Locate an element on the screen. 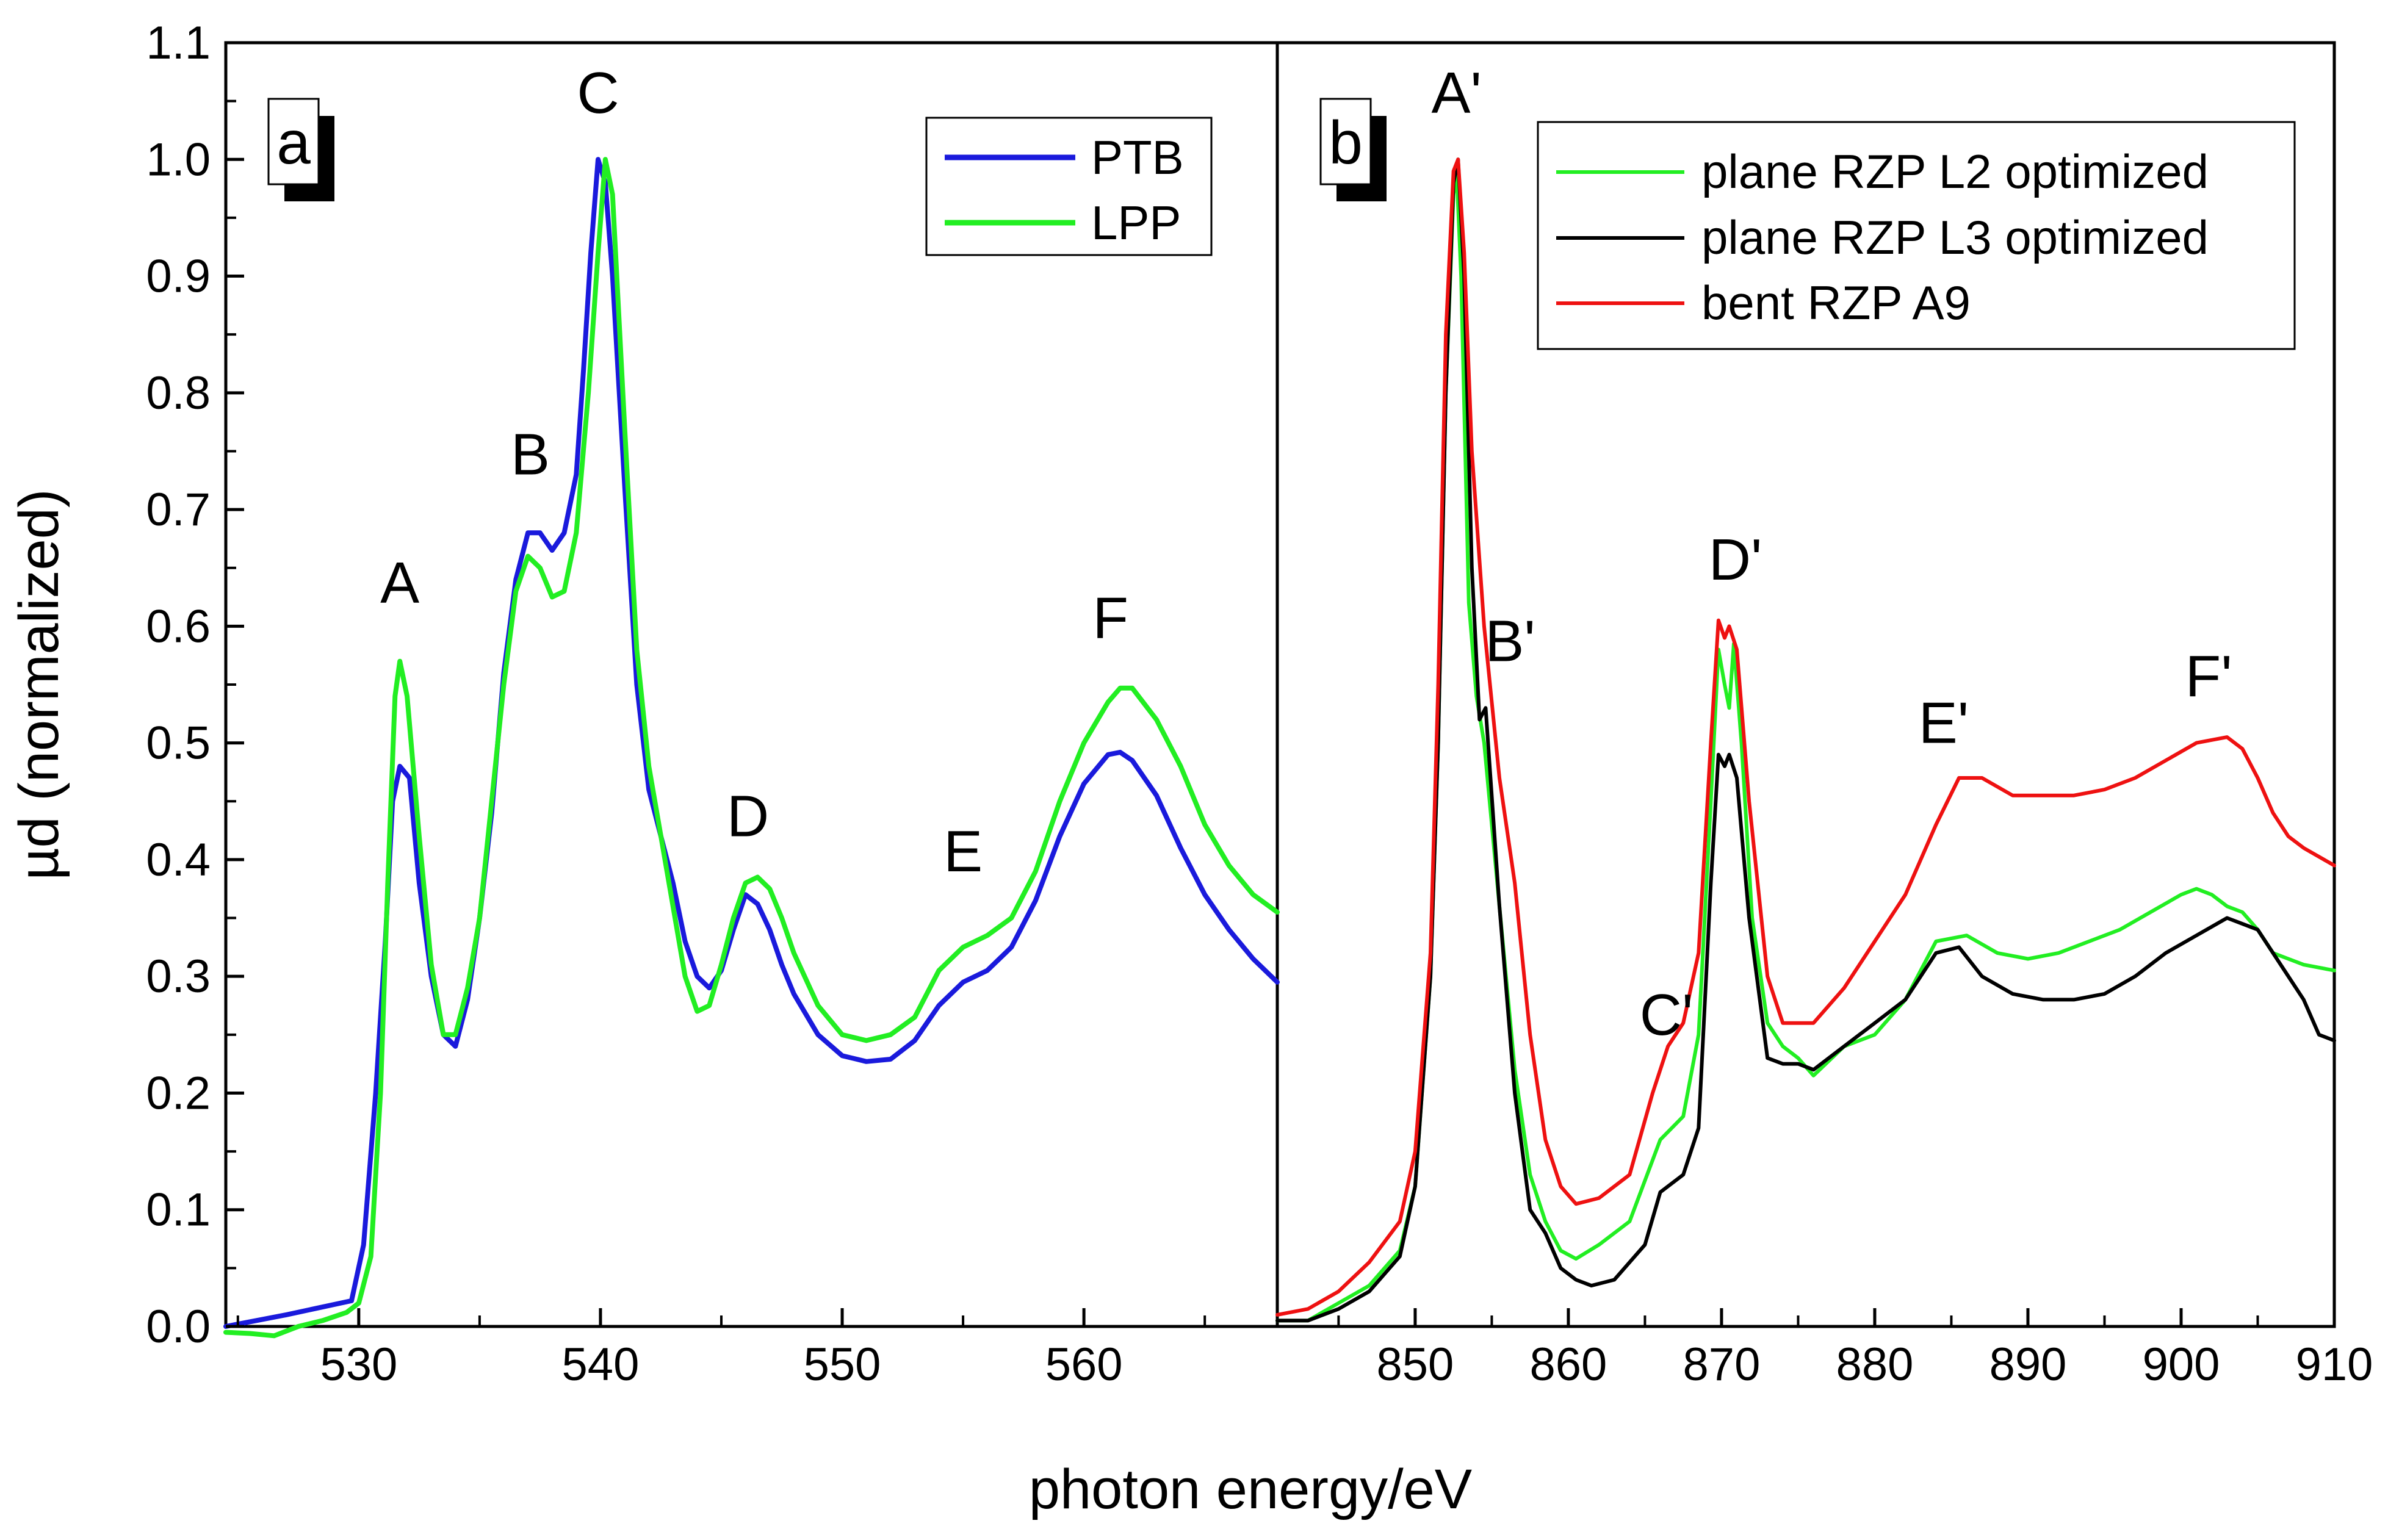 Image resolution: width=2388 pixels, height=1540 pixels. panel-label-b: b is located at coordinates (1353, 149).